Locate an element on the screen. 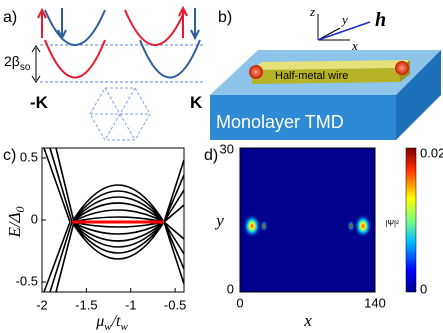 Image resolution: width=443 pixels, height=333 pixels. text: 2β is located at coordinates (12, 61).